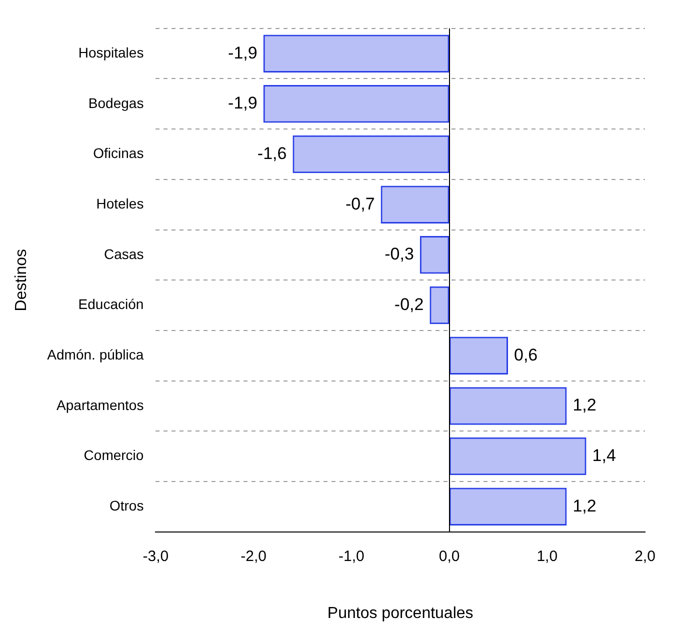 The height and width of the screenshot is (635, 673). Describe the element at coordinates (100, 404) in the screenshot. I see `y-tick-label: Apartamentos` at that location.